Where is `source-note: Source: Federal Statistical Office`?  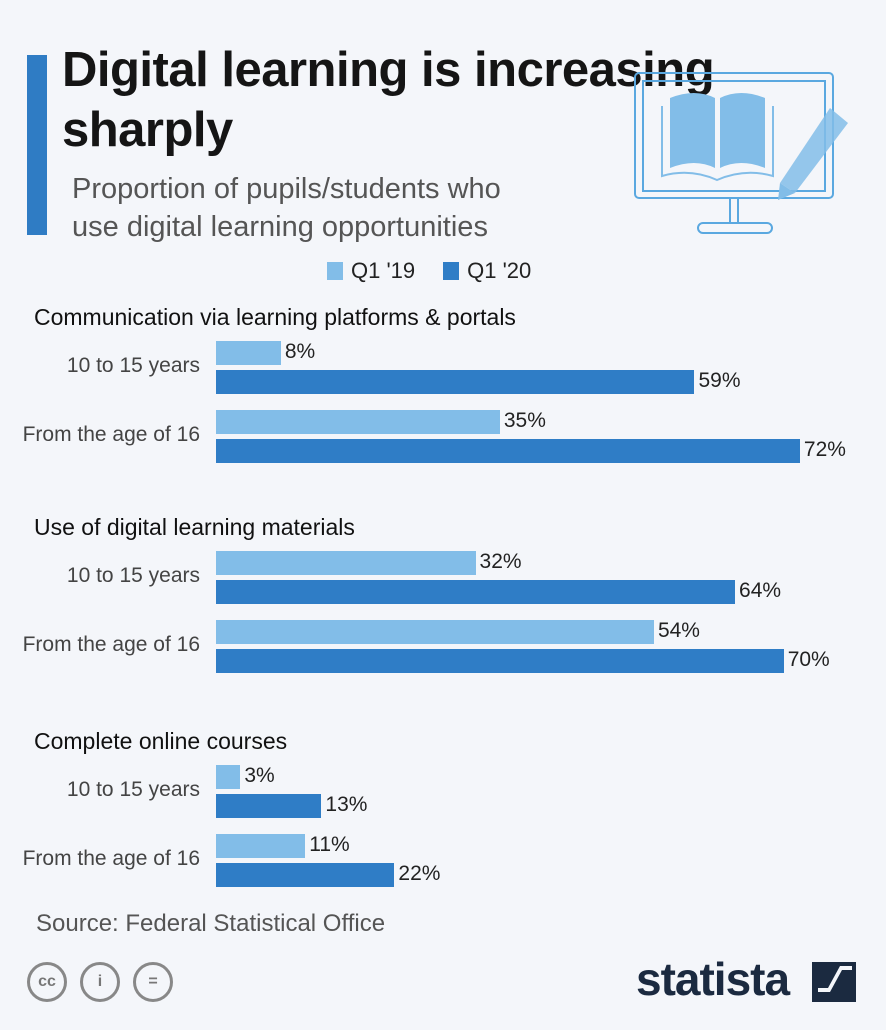 source-note: Source: Federal Statistical Office is located at coordinates (211, 923).